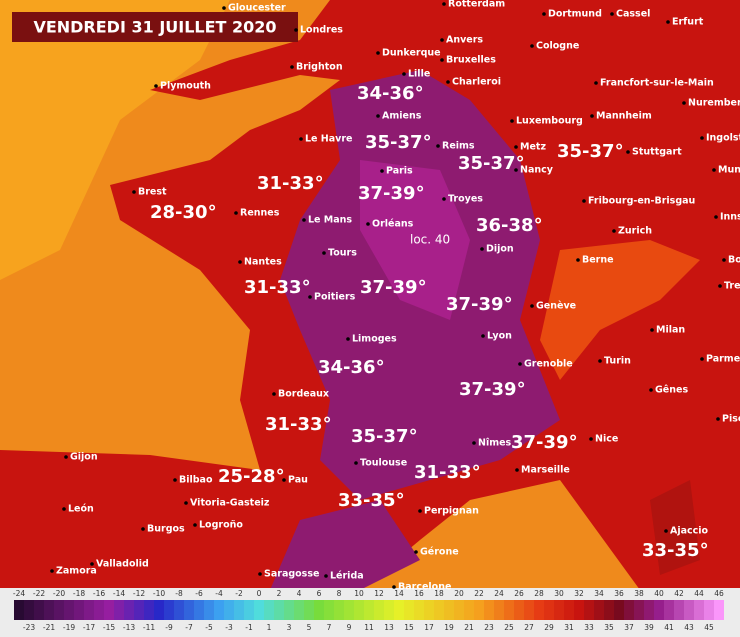 The width and height of the screenshot is (740, 637). What do you see at coordinates (424, 587) in the screenshot?
I see `city-label: Barcelone` at bounding box center [424, 587].